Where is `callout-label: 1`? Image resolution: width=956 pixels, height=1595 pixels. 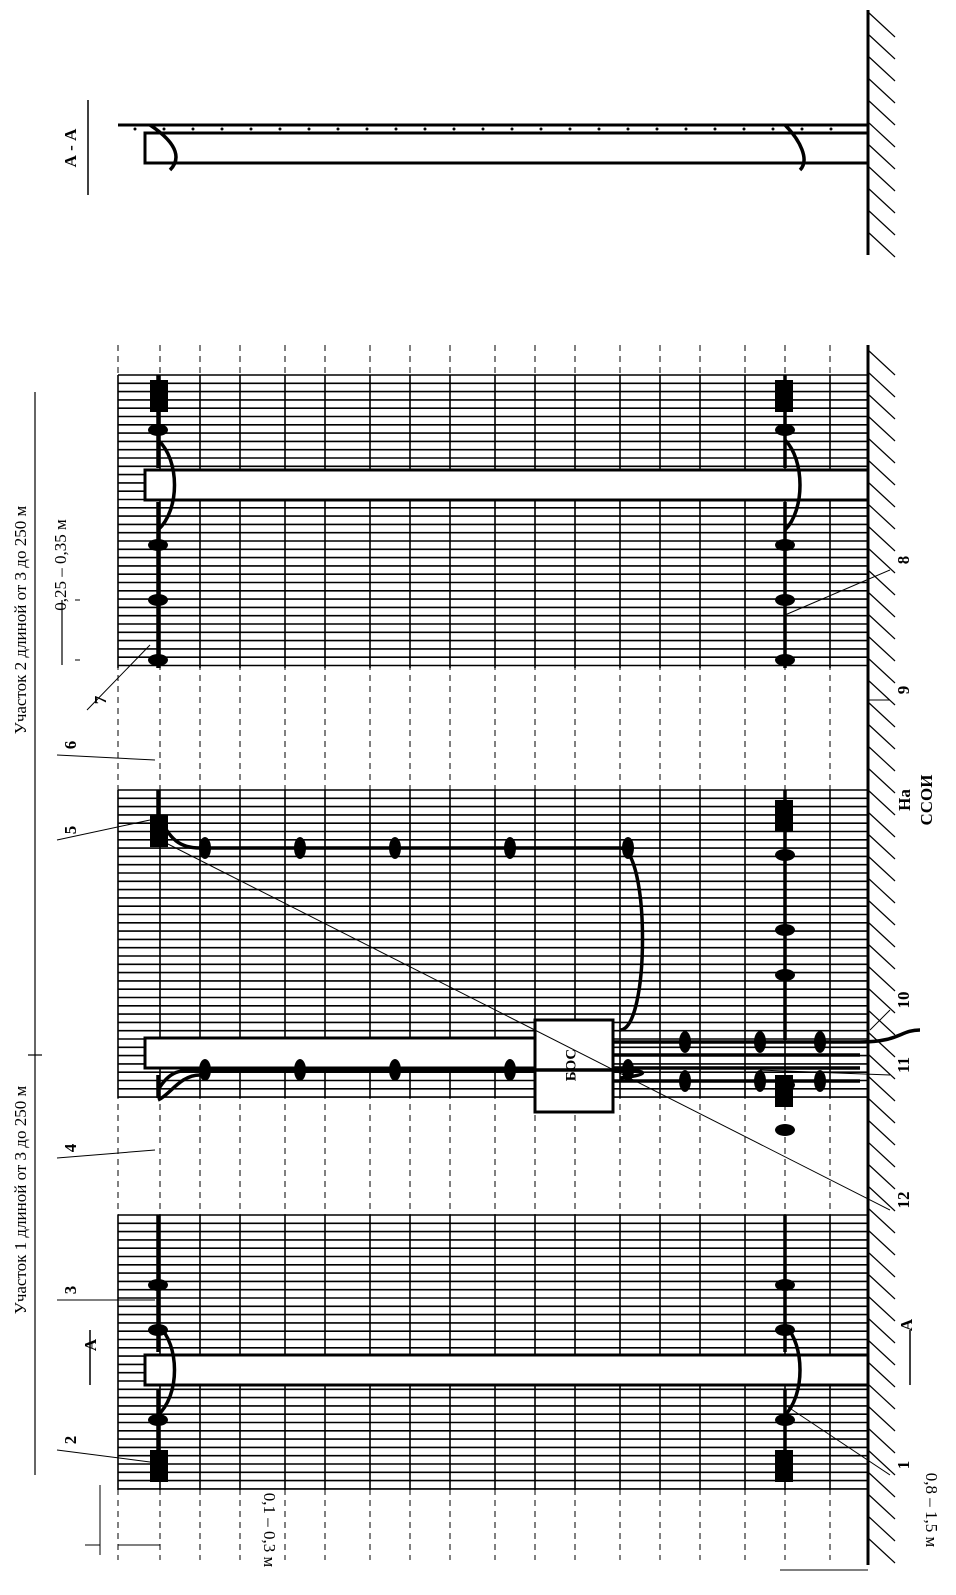
callout-label: 1 is located at coordinates (903, 1465).